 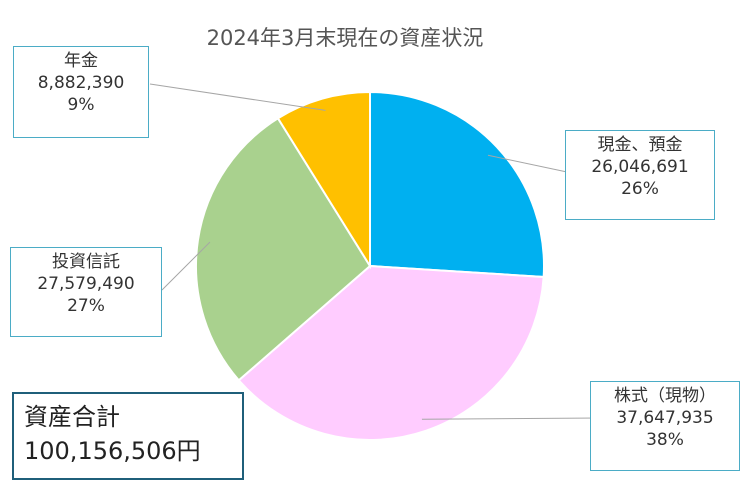 I want to click on data-label-percent: 9%, so click(x=81, y=105).